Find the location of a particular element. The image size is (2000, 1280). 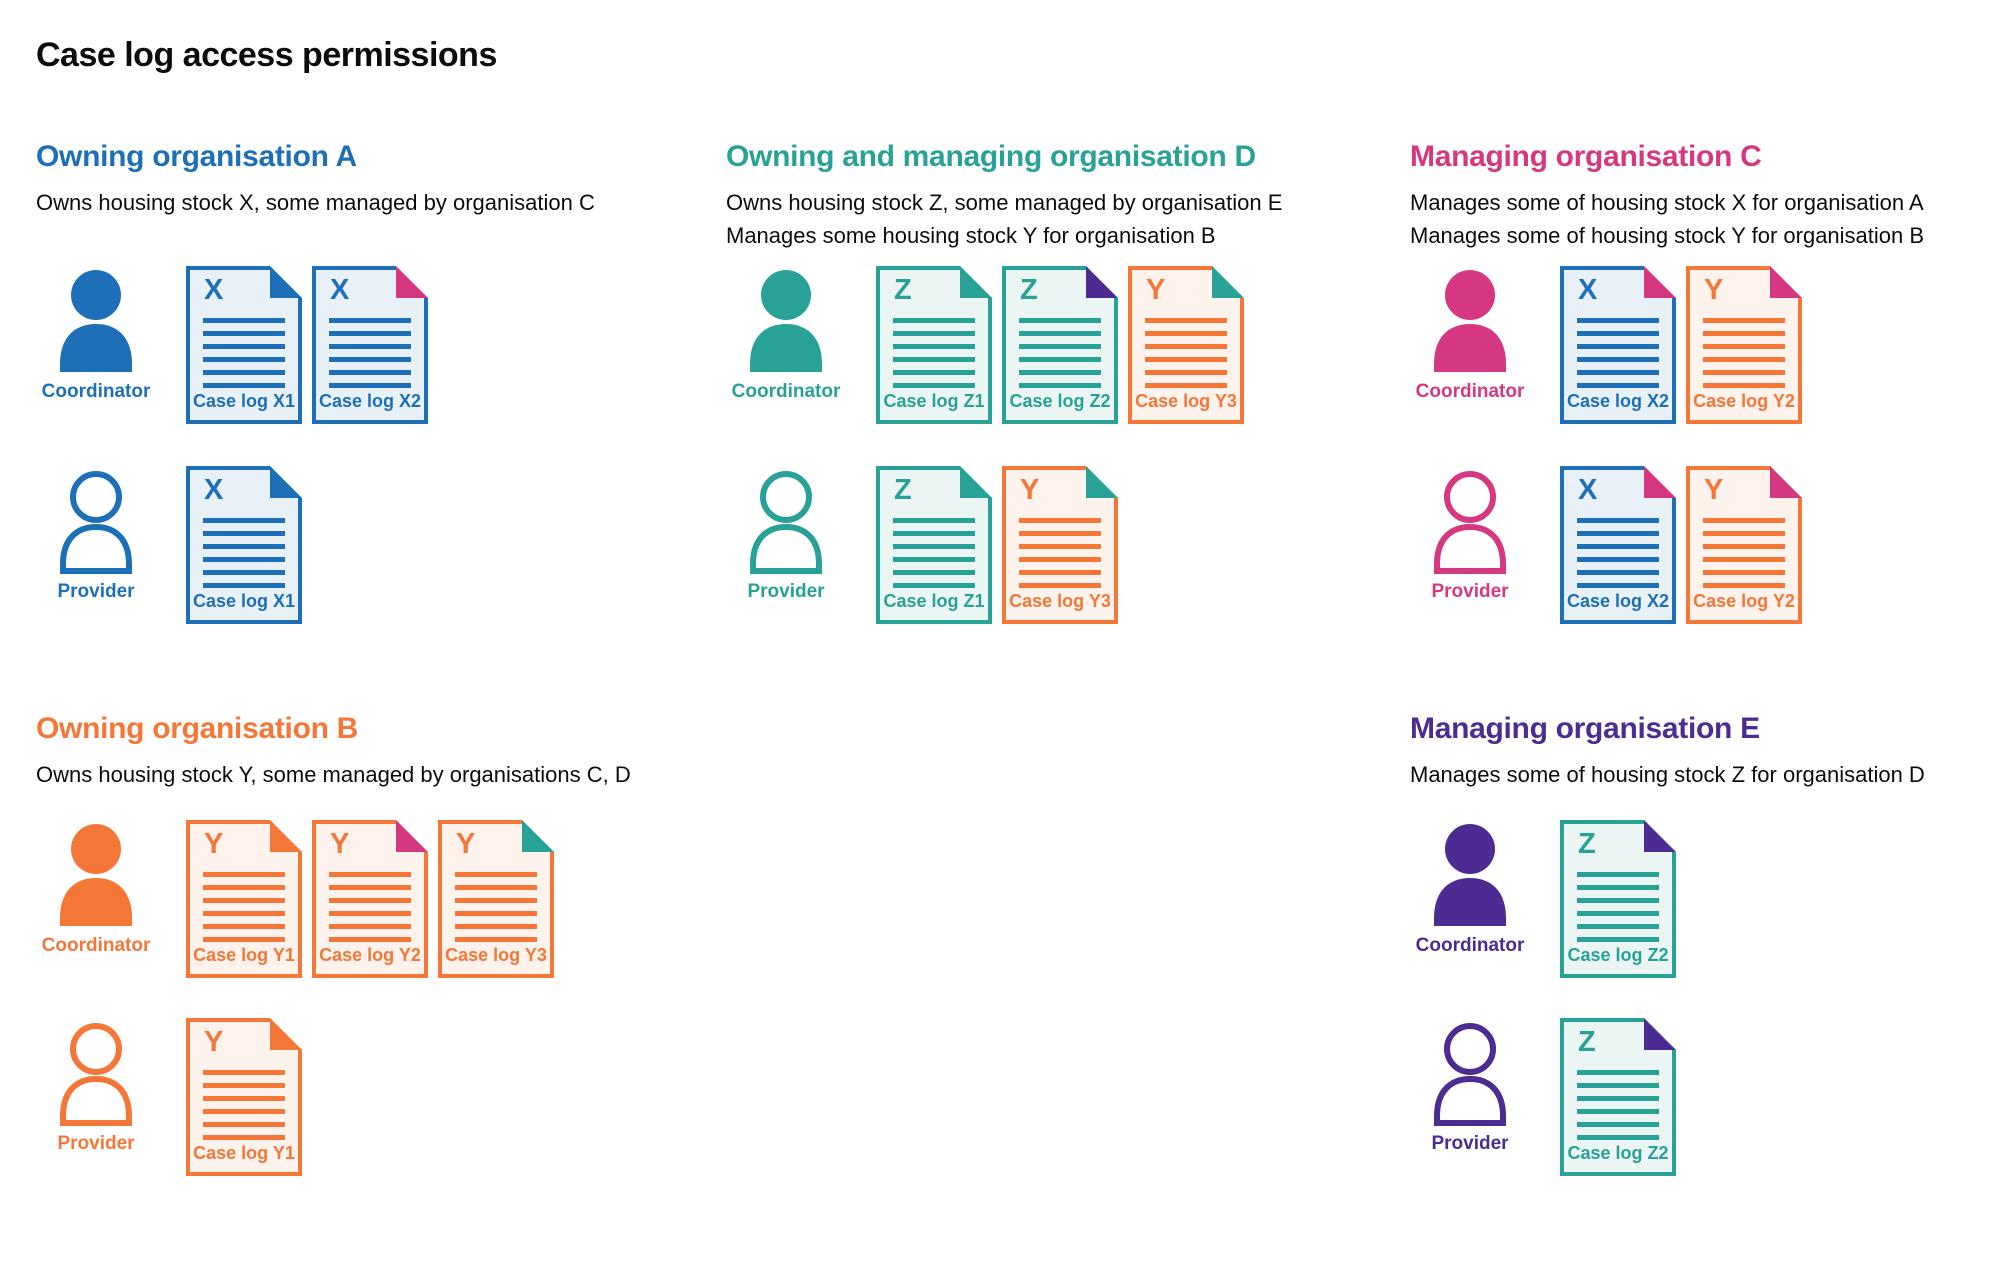

document-group: X Case log X2 Y Case log Y2 is located at coordinates (1681, 545).